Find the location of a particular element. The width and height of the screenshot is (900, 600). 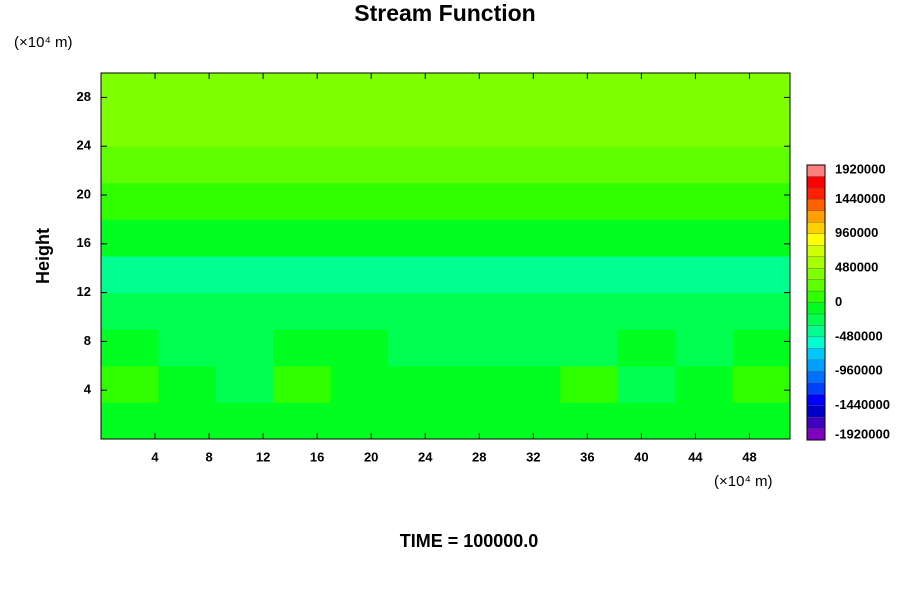

y-tick-label: 24 is located at coordinates (84, 145).